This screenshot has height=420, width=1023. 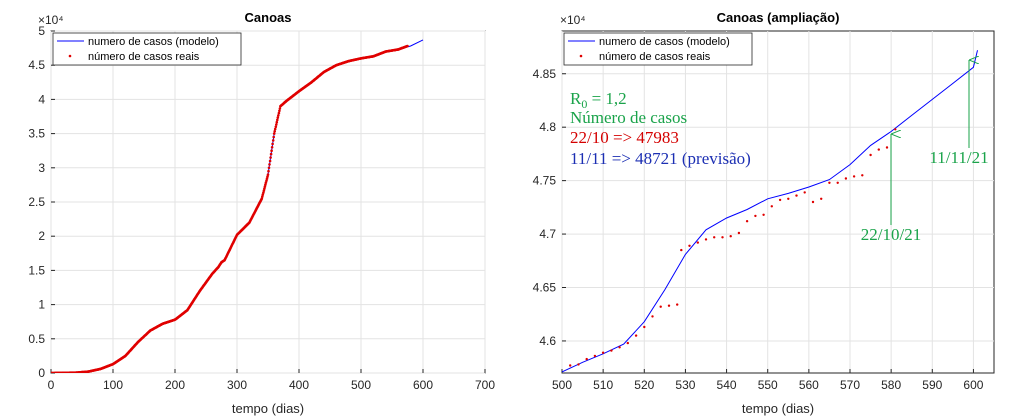 What do you see at coordinates (36, 134) in the screenshot?
I see `y-tick-label: 3.5` at bounding box center [36, 134].